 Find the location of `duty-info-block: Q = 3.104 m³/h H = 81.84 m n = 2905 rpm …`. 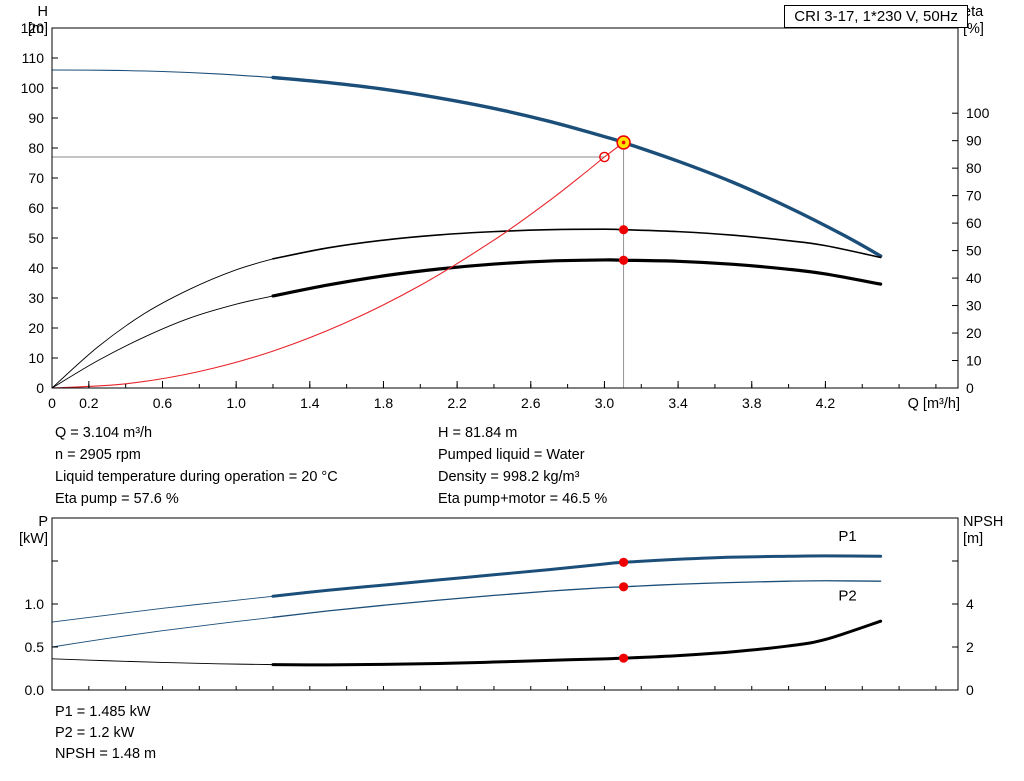

duty-info-block: Q = 3.104 m³/h H = 81.84 m n = 2905 rpm … is located at coordinates (539, 466).